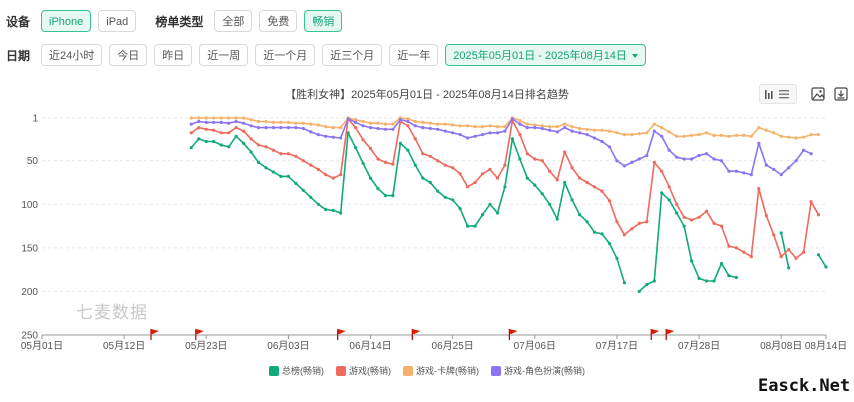  Describe the element at coordinates (826, 346) in the screenshot. I see `x-tick-label: 08月14日` at that location.